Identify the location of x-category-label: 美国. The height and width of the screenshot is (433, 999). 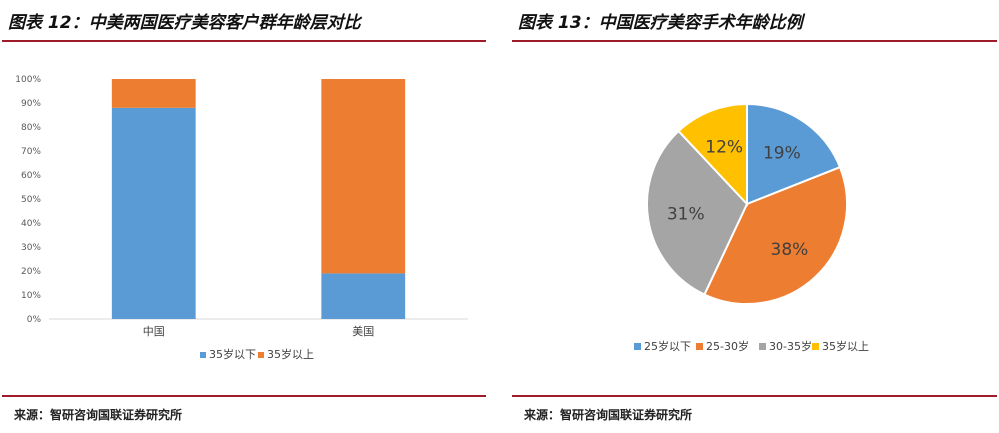
(363, 331).